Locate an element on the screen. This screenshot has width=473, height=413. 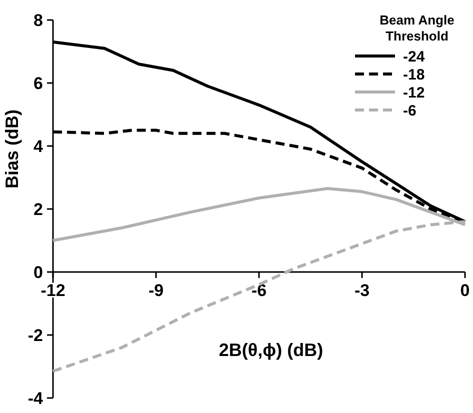
y-tick-label: 4 is located at coordinates (39, 146).